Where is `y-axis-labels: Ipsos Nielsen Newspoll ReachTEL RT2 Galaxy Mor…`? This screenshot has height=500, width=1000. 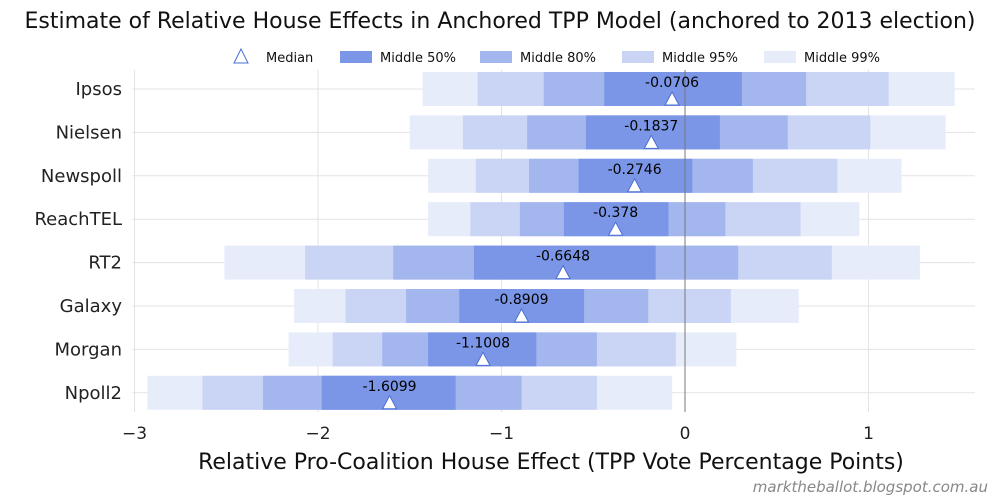 y-axis-labels: Ipsos Nielsen Newspoll ReachTEL RT2 Galaxy Mor… is located at coordinates (78, 241).